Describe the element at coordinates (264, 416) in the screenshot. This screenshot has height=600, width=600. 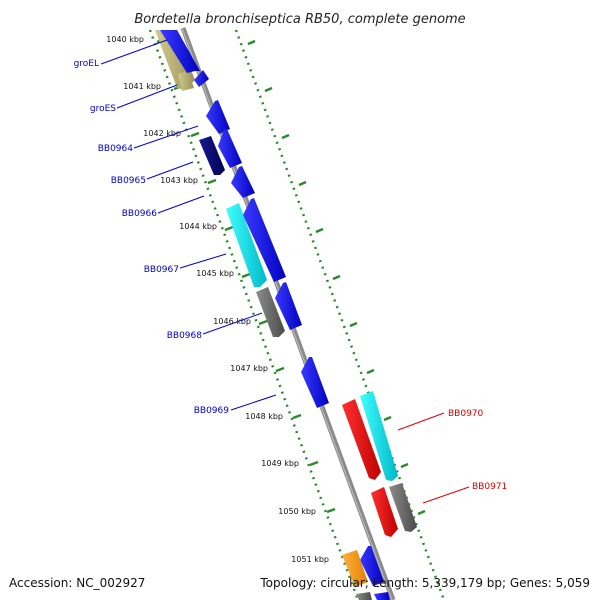
I see `tick-label: 1048 kbp` at that location.